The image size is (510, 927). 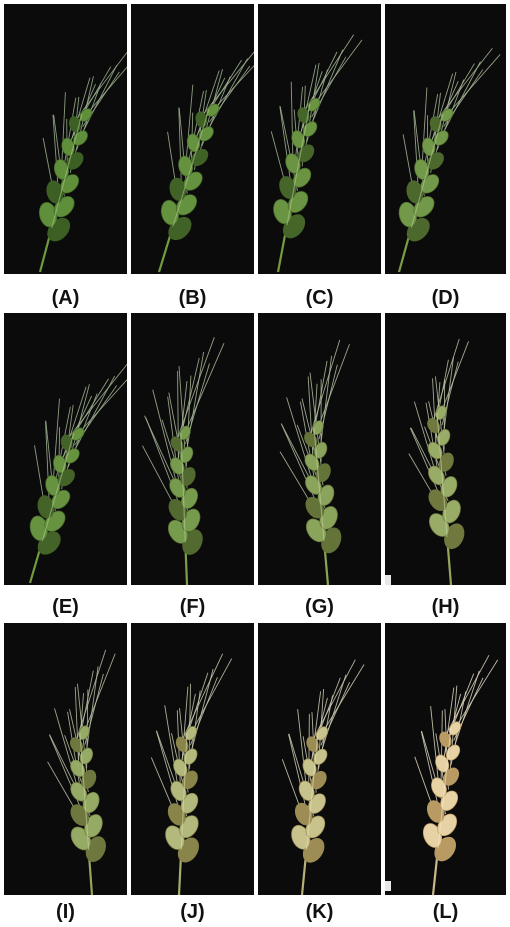 What do you see at coordinates (445, 607) in the screenshot?
I see `panel-label-h: (H)` at bounding box center [445, 607].